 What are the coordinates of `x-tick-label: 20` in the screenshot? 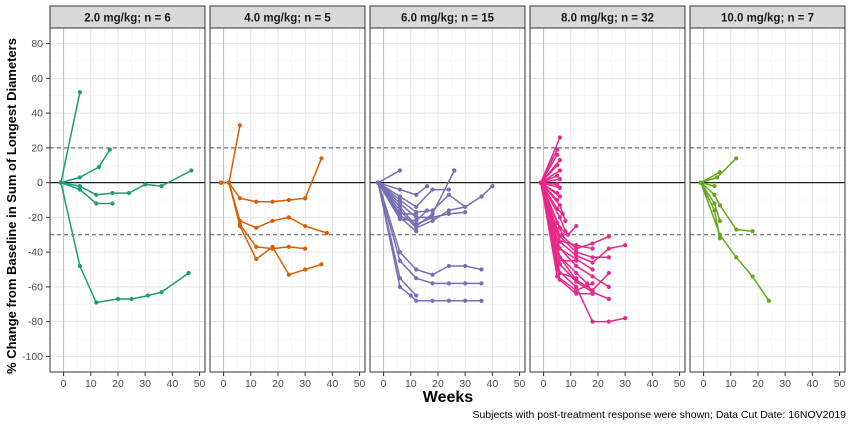 It's located at (278, 384).